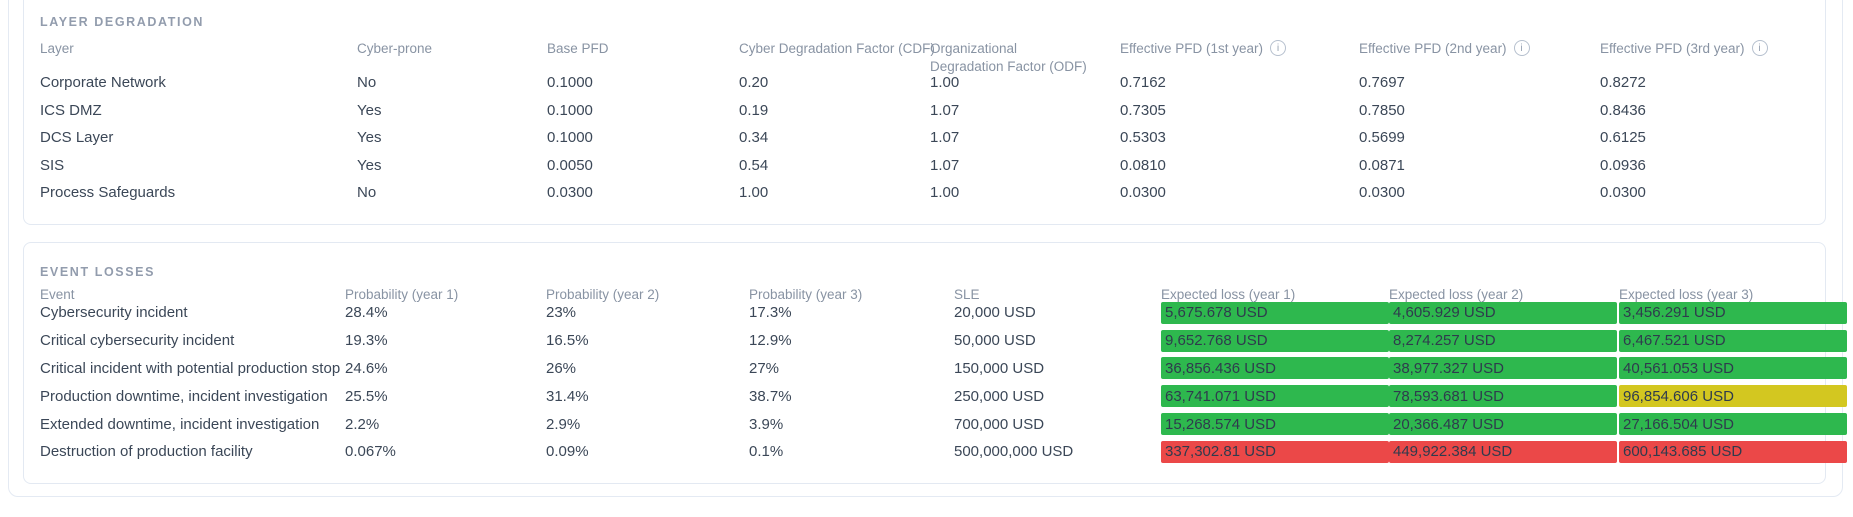  What do you see at coordinates (366, 341) in the screenshot?
I see `cell: 19.3%` at bounding box center [366, 341].